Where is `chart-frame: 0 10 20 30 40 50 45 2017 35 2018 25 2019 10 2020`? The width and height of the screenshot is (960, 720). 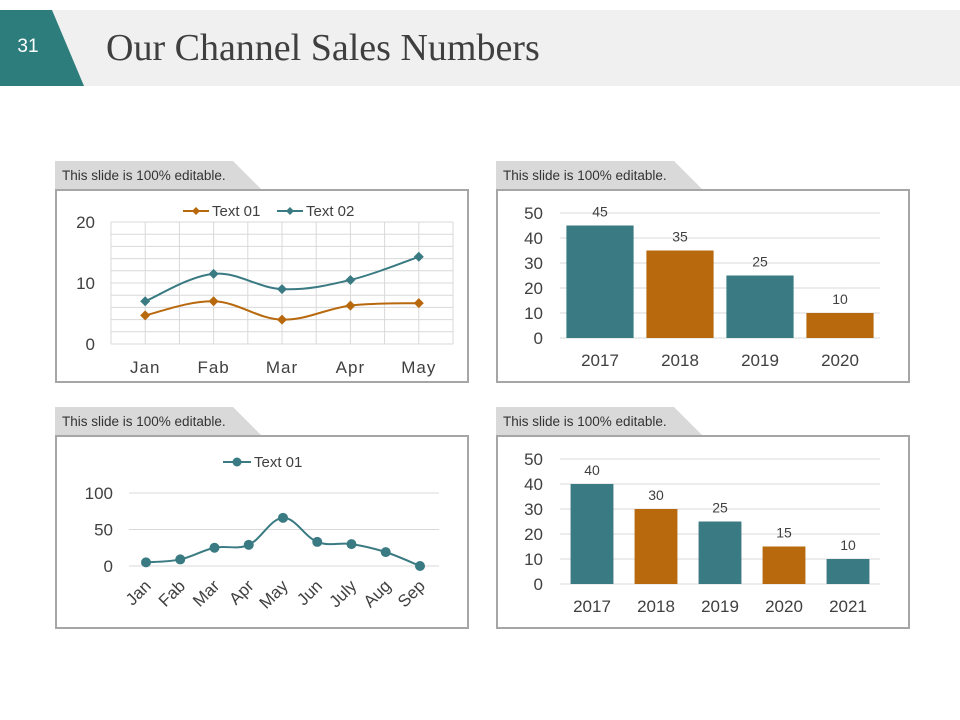 chart-frame: 0 10 20 30 40 50 45 2017 35 2018 25 2019 10 2020 is located at coordinates (703, 286).